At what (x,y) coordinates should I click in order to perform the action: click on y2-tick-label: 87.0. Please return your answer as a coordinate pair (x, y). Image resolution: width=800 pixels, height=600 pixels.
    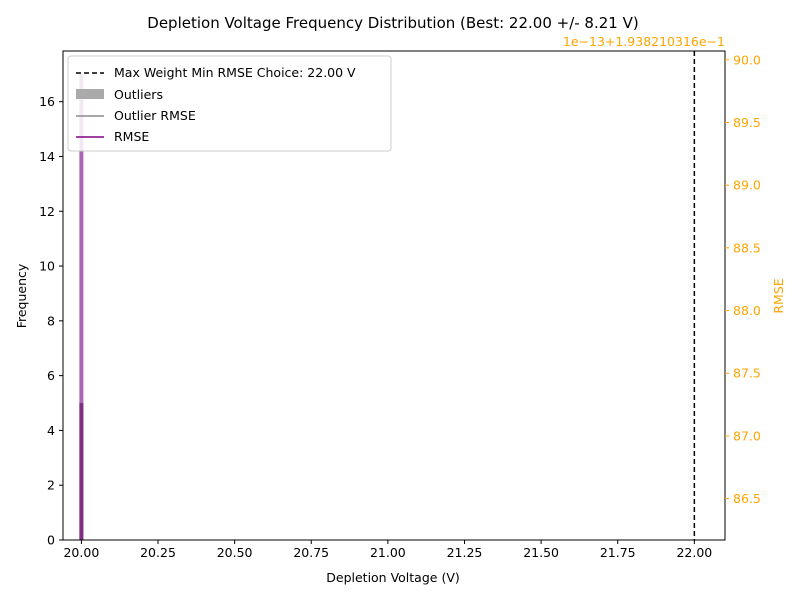
    Looking at the image, I should click on (747, 435).